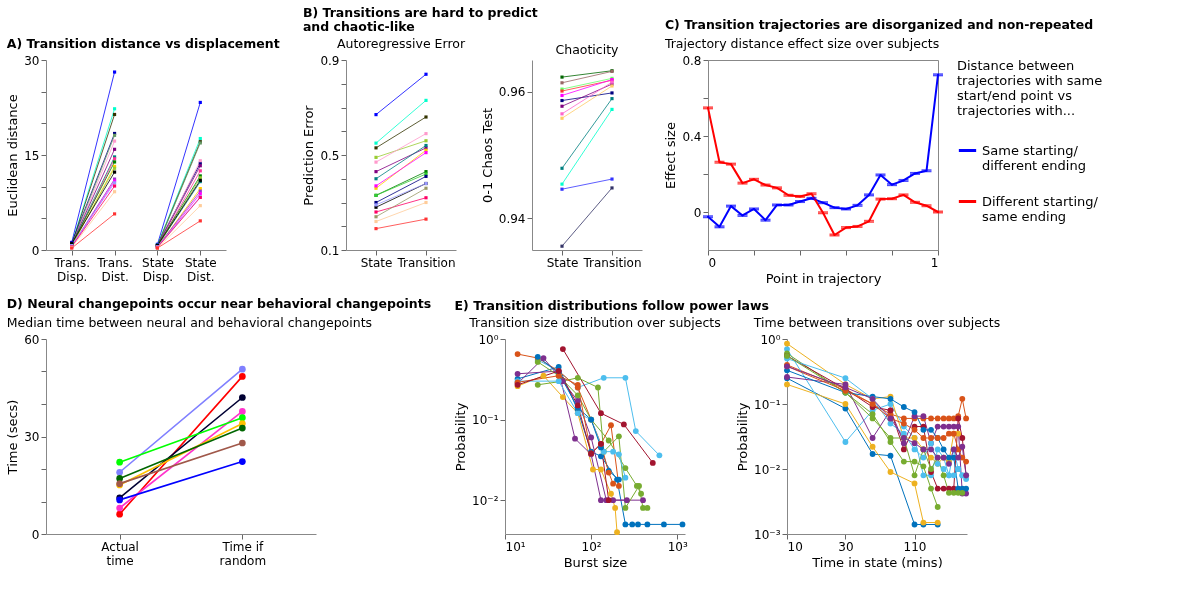  What do you see at coordinates (330, 250) in the screenshot?
I see `y-tick-label: 0.1` at bounding box center [330, 250].